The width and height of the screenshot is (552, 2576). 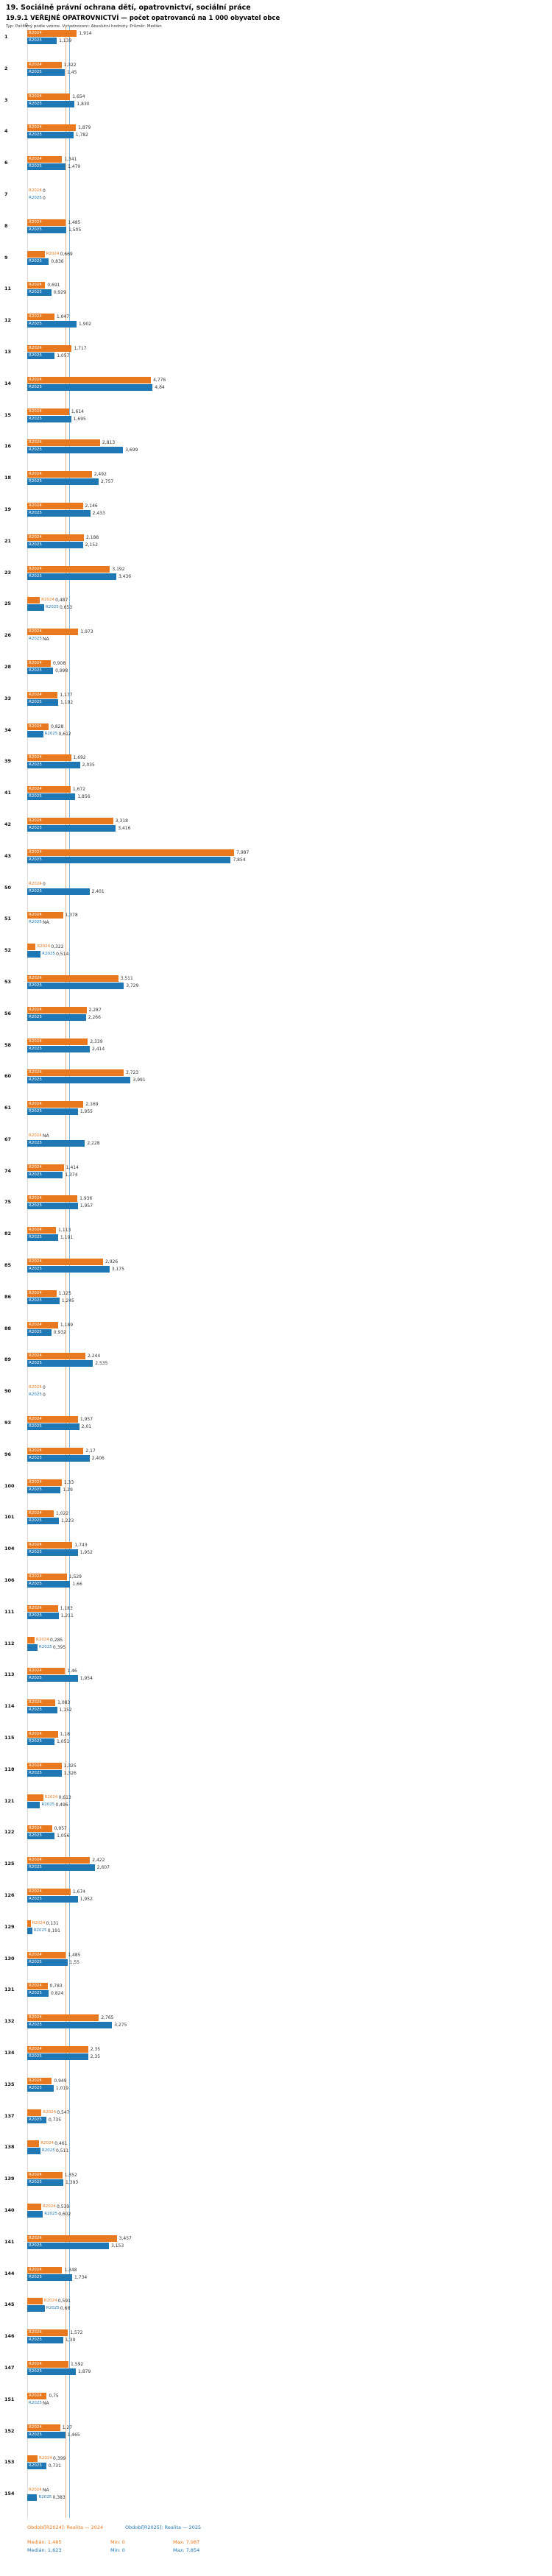 I want to click on bar-value-r2025: 1,45, so click(x=72, y=72).